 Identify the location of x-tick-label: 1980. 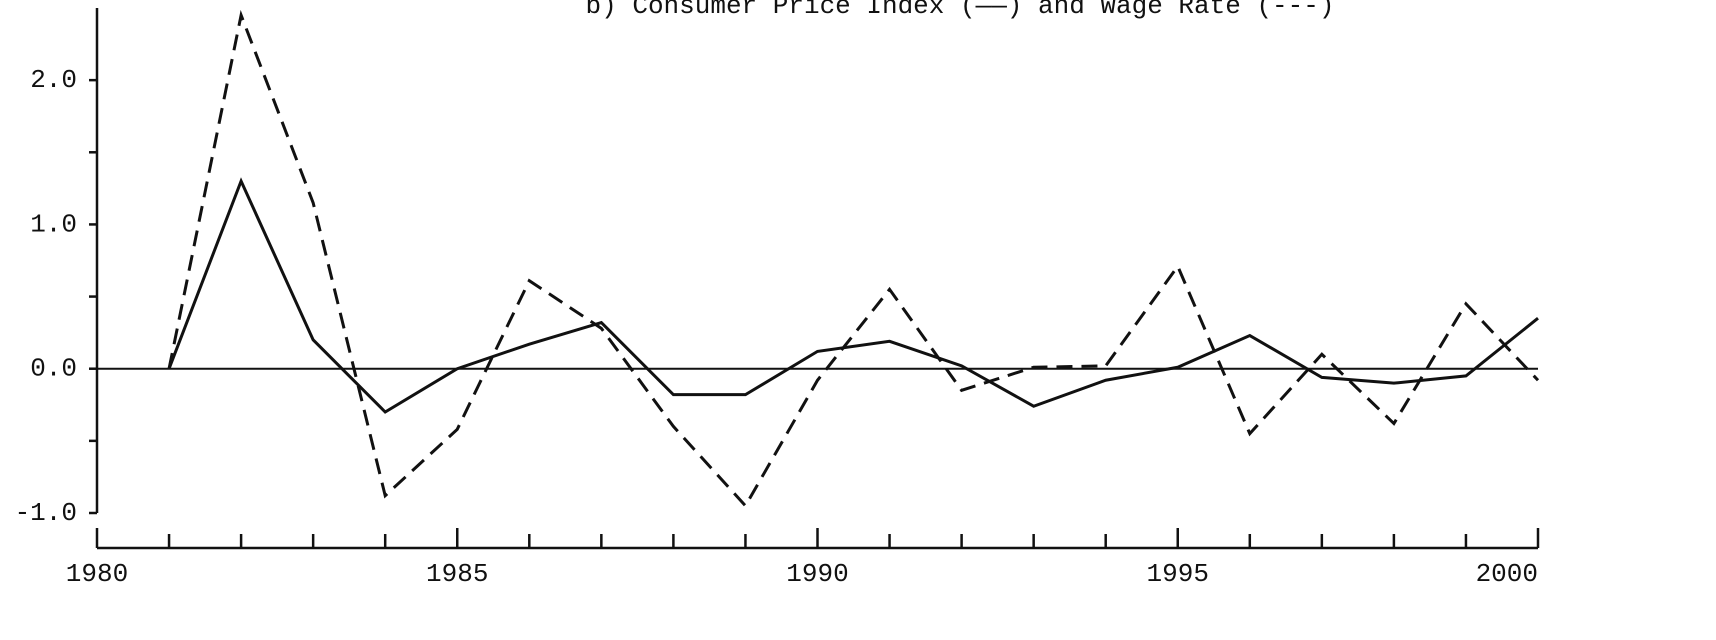
(97, 574).